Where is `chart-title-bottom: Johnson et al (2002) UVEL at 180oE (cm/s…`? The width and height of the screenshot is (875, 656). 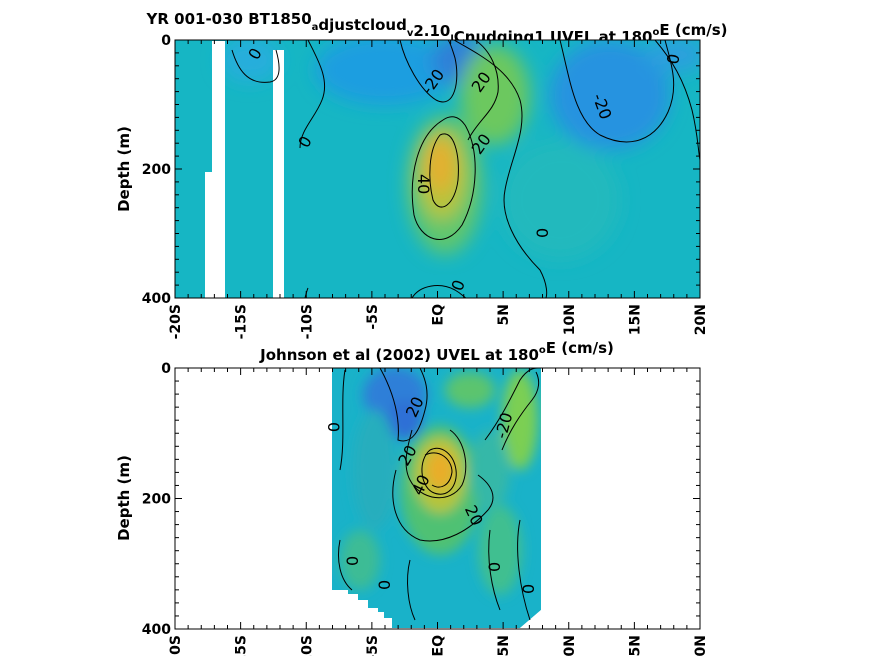
chart-title-bottom: Johnson et al (2002) UVEL at 180oE (cm/s… is located at coordinates (436, 351).